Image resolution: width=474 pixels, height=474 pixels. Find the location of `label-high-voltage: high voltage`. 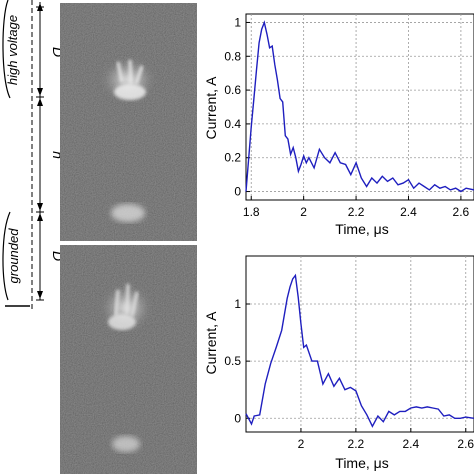

label-high-voltage: high voltage is located at coordinates (12, 50).